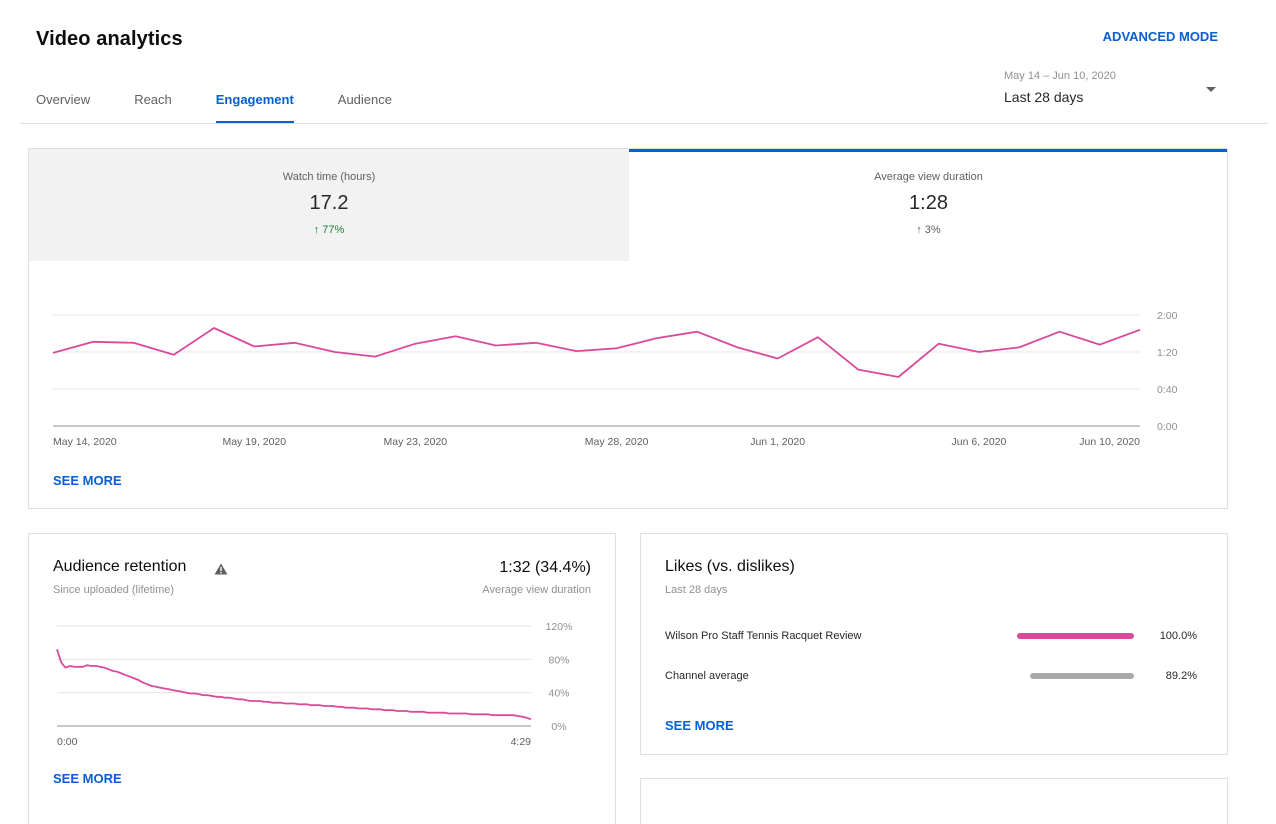  I want to click on y-tick-label: 1:20, so click(1167, 353).